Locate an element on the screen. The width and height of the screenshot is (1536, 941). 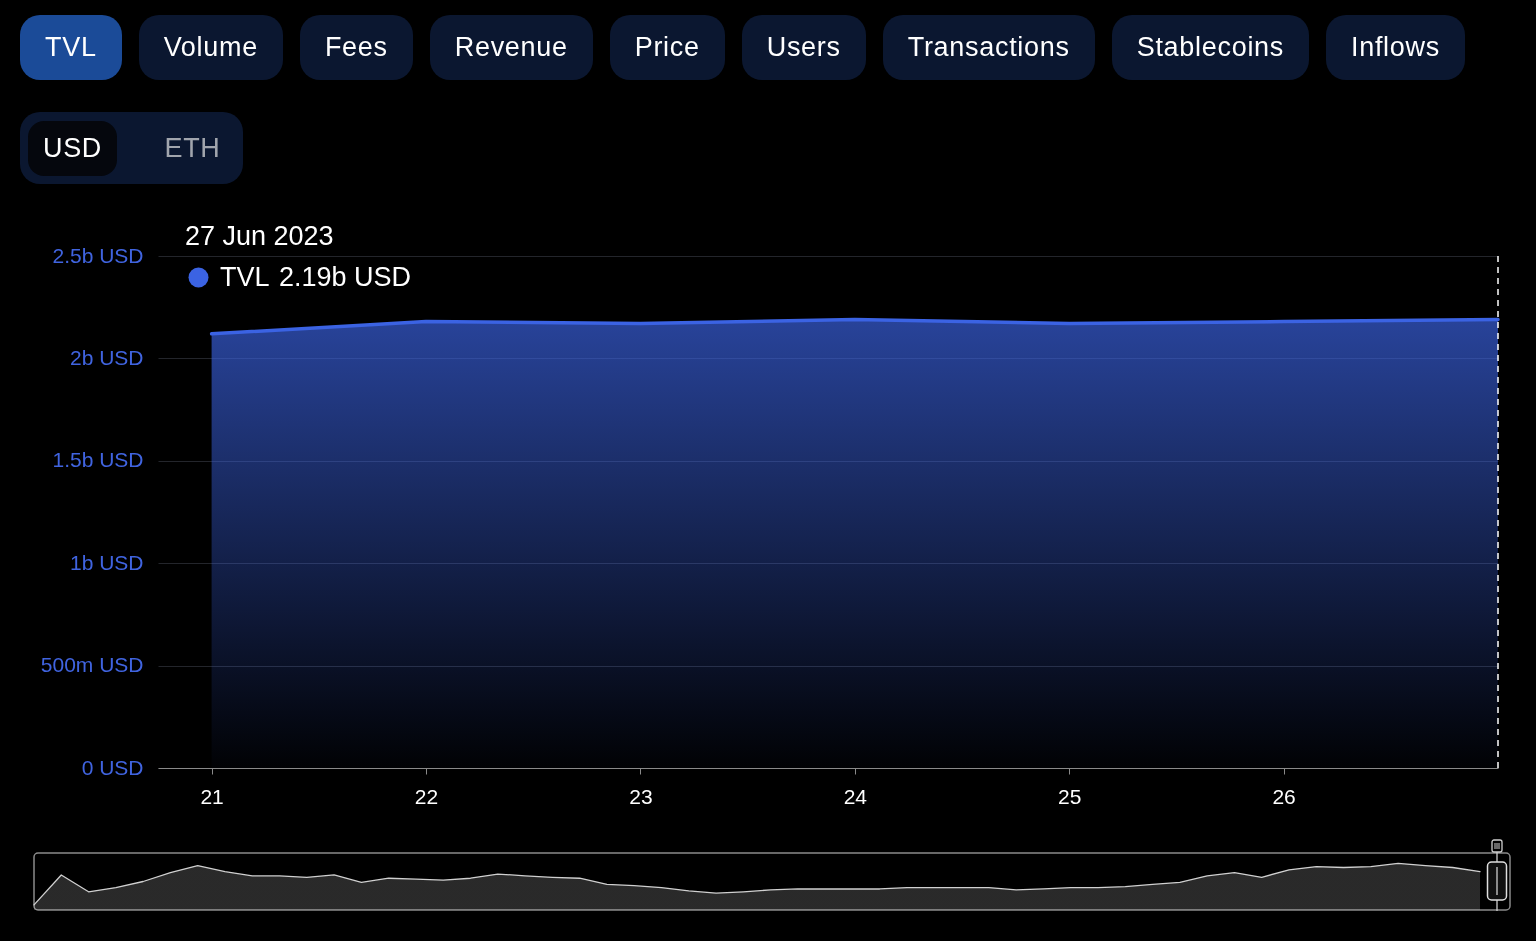
tab-button: Transactions is located at coordinates (988, 47).